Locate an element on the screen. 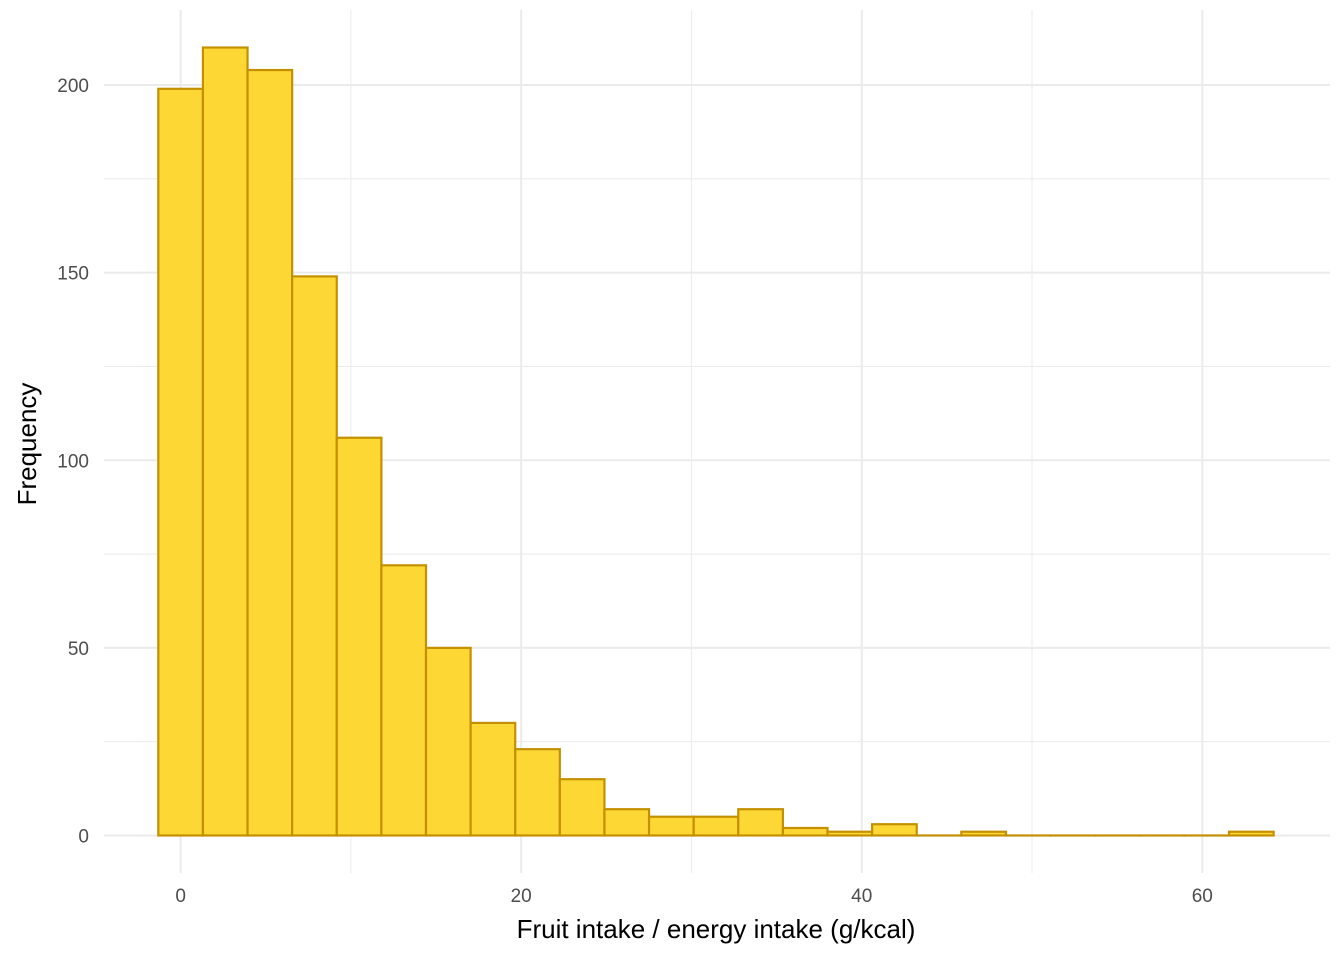 The width and height of the screenshot is (1344, 960). x-axis-tick-labels: 0 20 40 60 is located at coordinates (694, 896).